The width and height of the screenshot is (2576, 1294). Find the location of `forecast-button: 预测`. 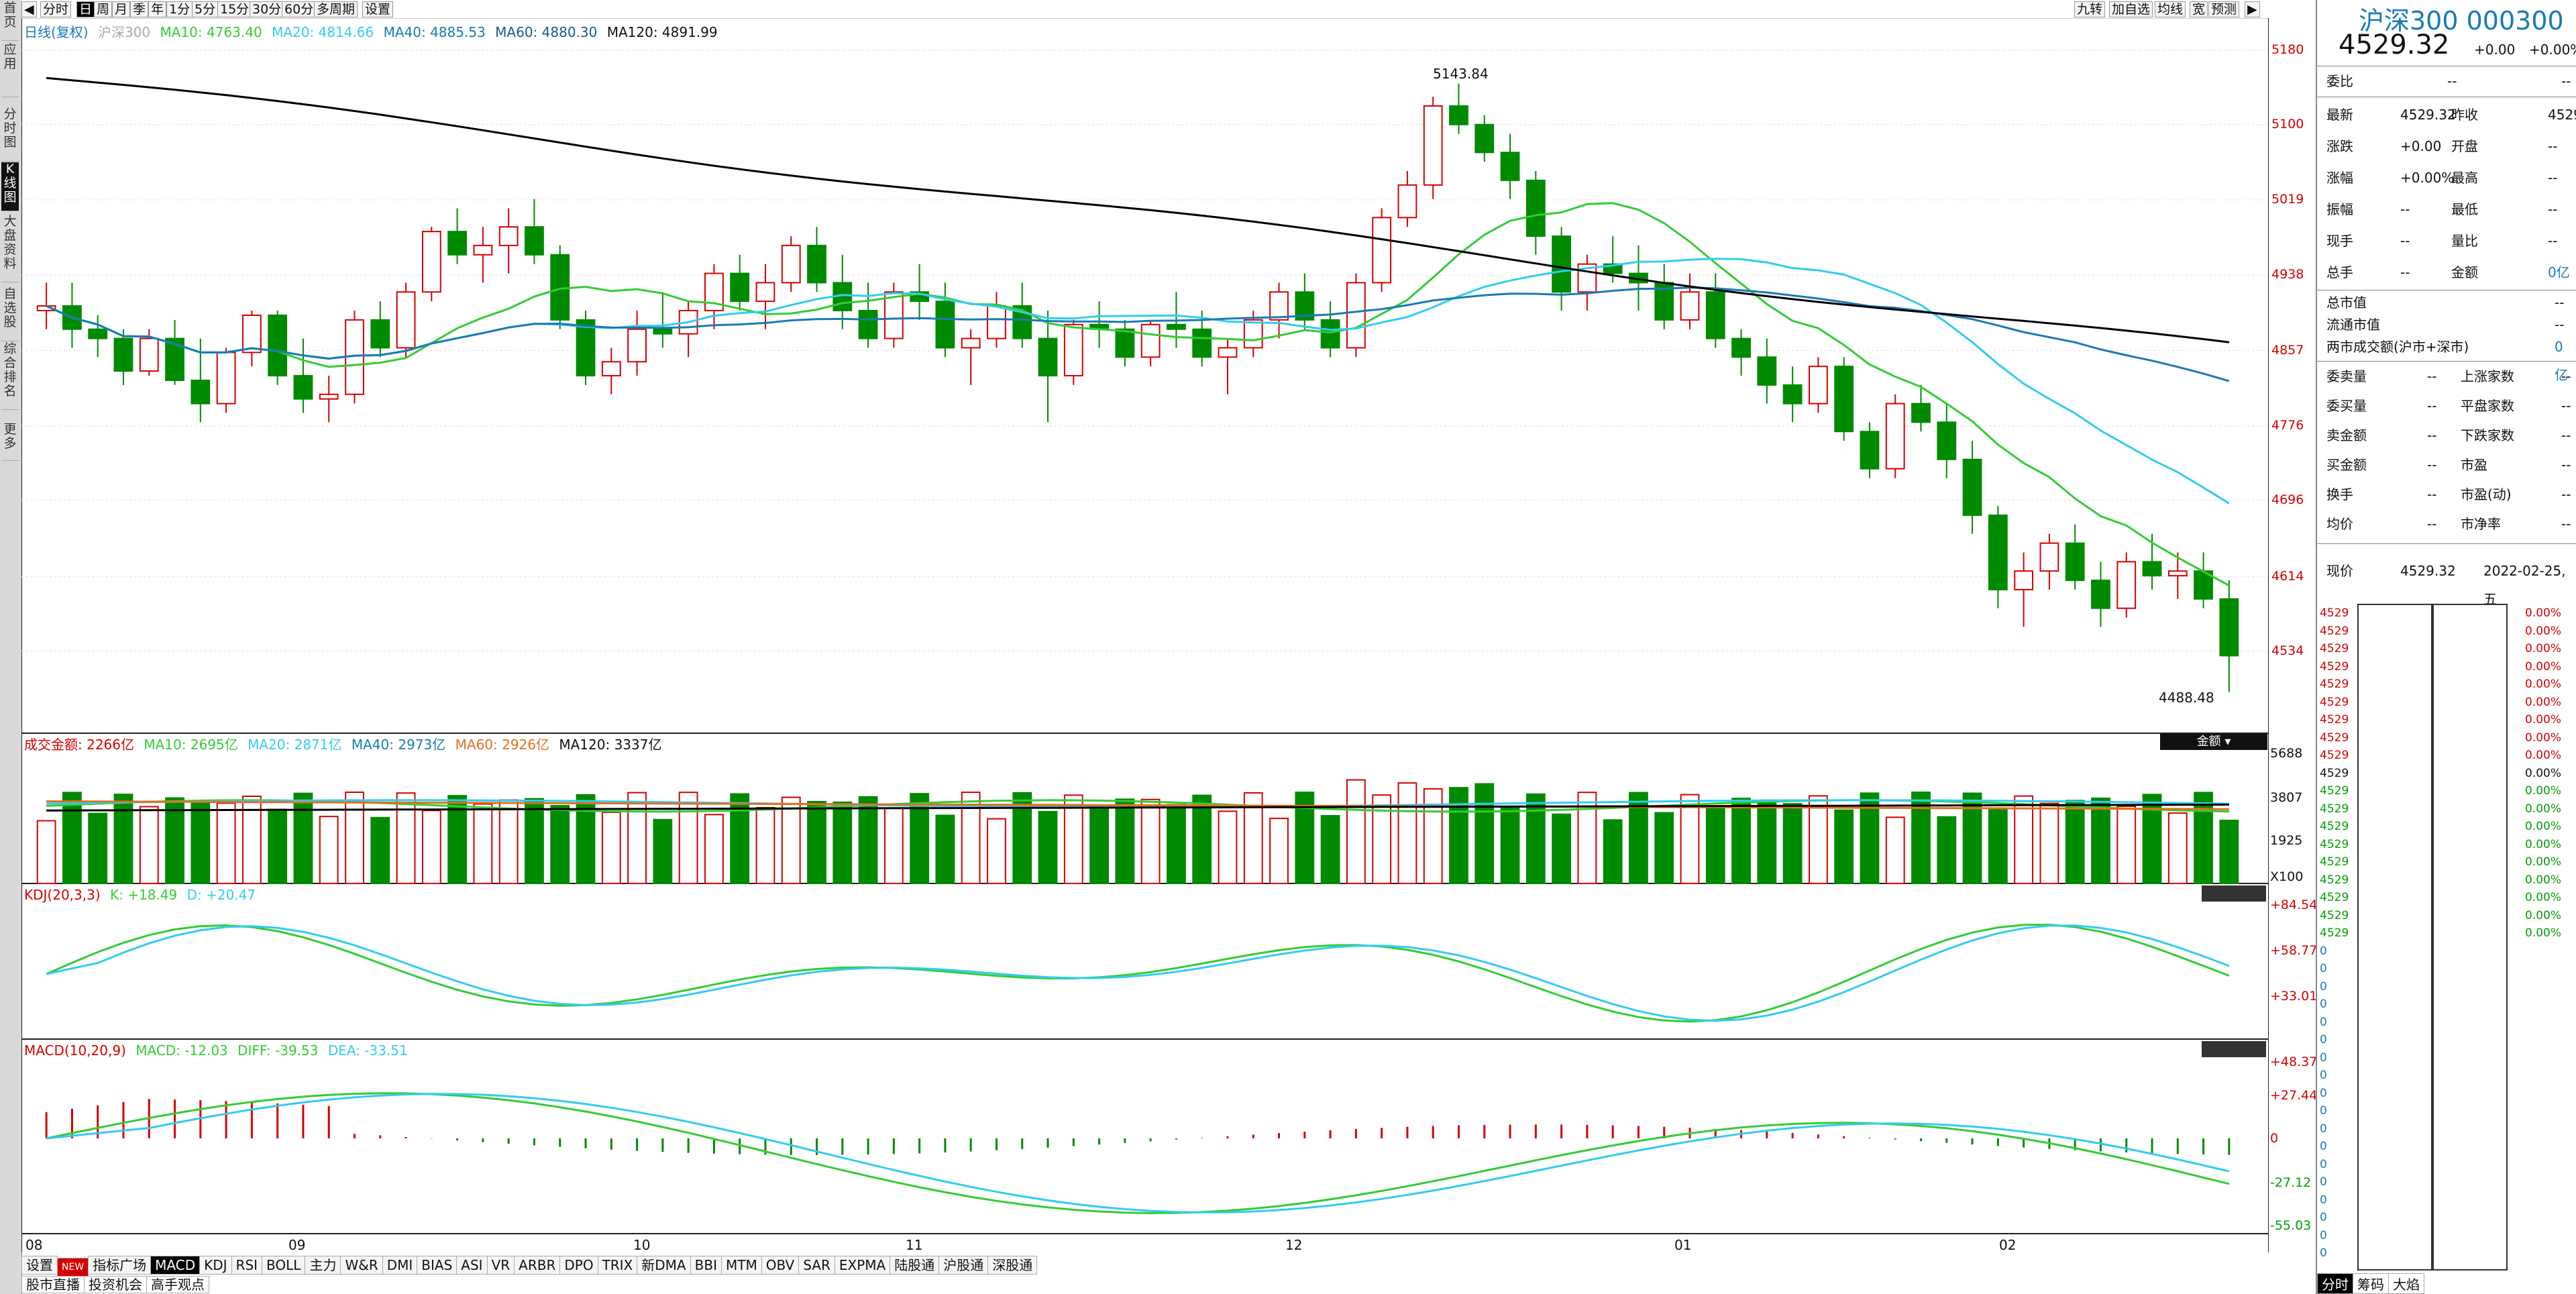

forecast-button: 预测 is located at coordinates (2224, 9).